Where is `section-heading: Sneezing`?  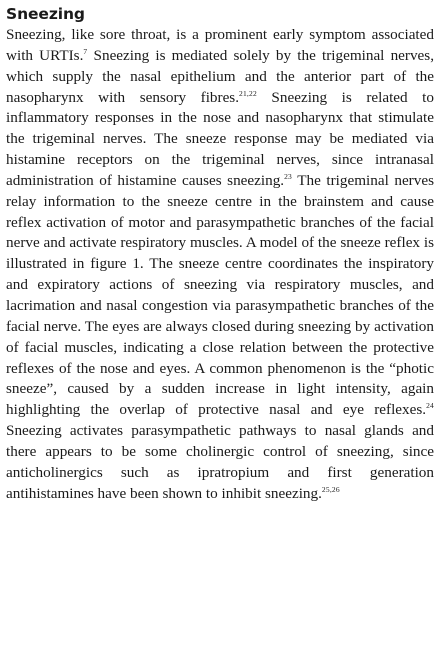 section-heading: Sneezing is located at coordinates (45, 14).